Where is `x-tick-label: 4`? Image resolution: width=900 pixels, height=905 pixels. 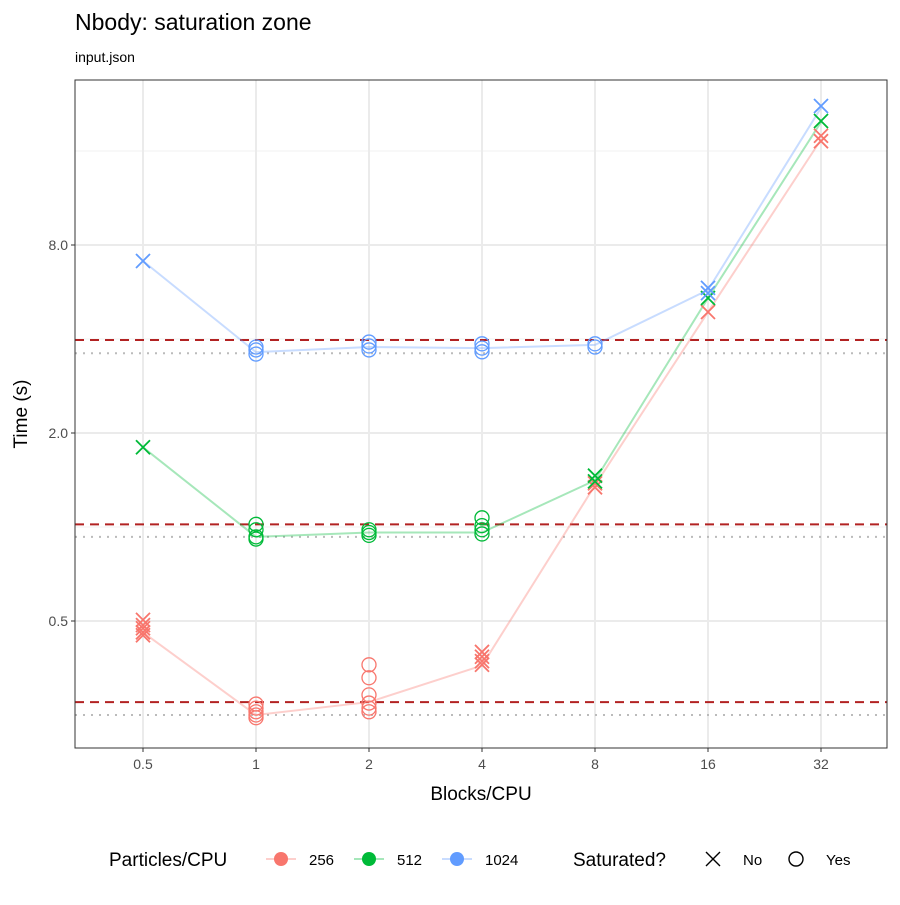 x-tick-label: 4 is located at coordinates (482, 764).